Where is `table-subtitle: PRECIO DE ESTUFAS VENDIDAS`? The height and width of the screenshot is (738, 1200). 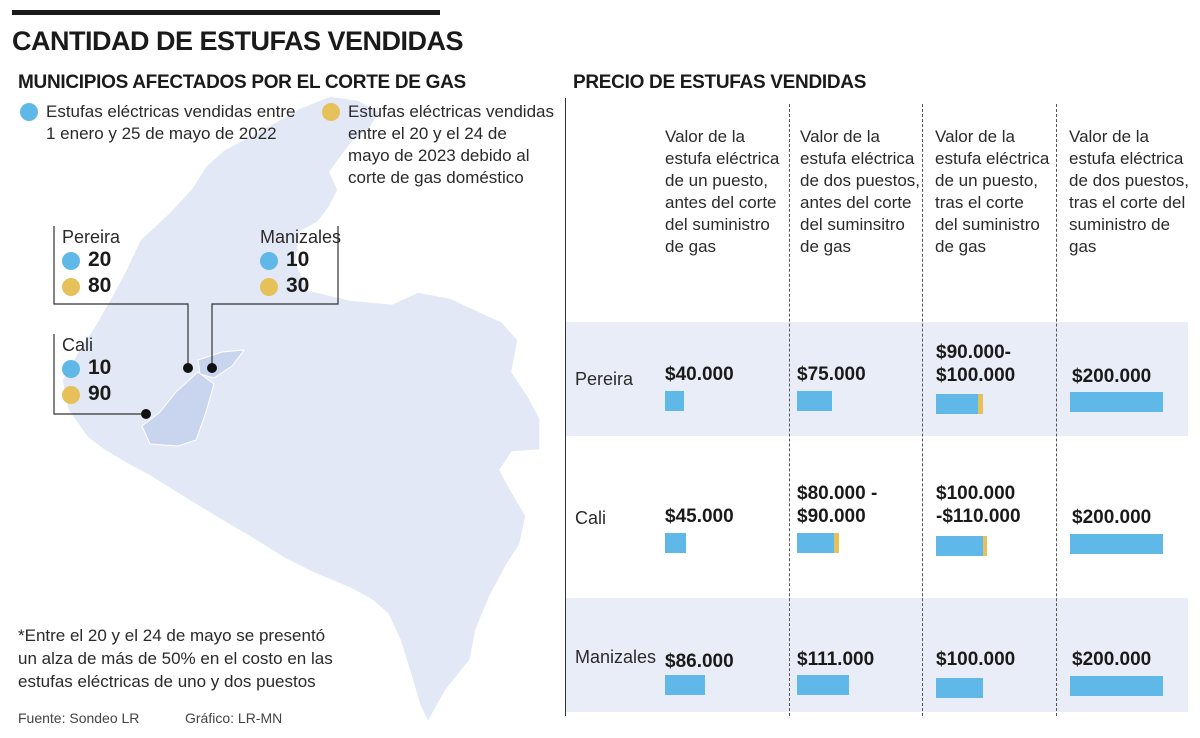 table-subtitle: PRECIO DE ESTUFAS VENDIDAS is located at coordinates (720, 82).